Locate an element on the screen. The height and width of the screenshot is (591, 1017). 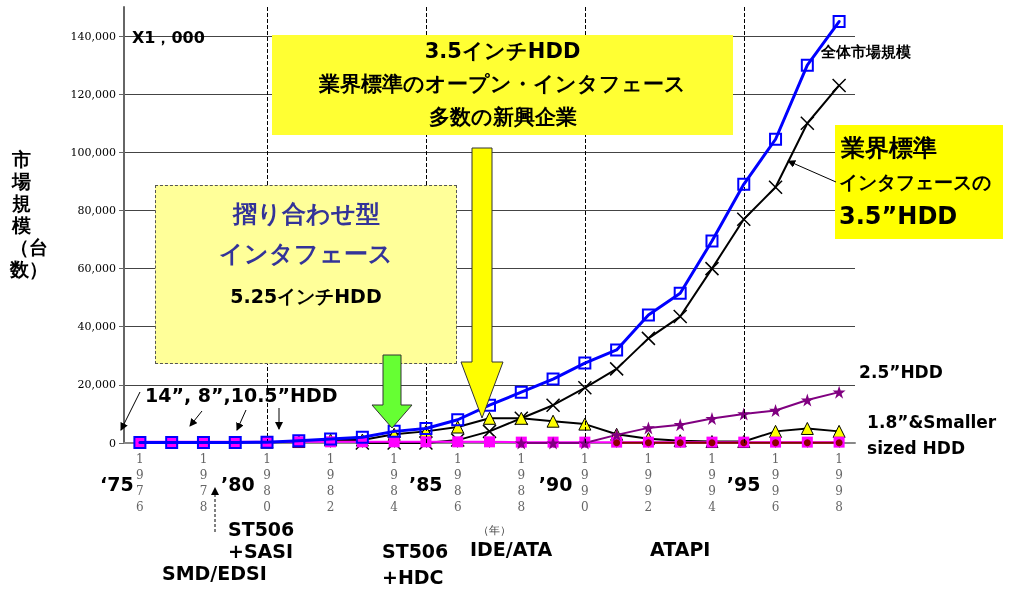
note-box: 摺り合わせ型 インタフェース 5.25インチHDD is located at coordinates (306, 274).